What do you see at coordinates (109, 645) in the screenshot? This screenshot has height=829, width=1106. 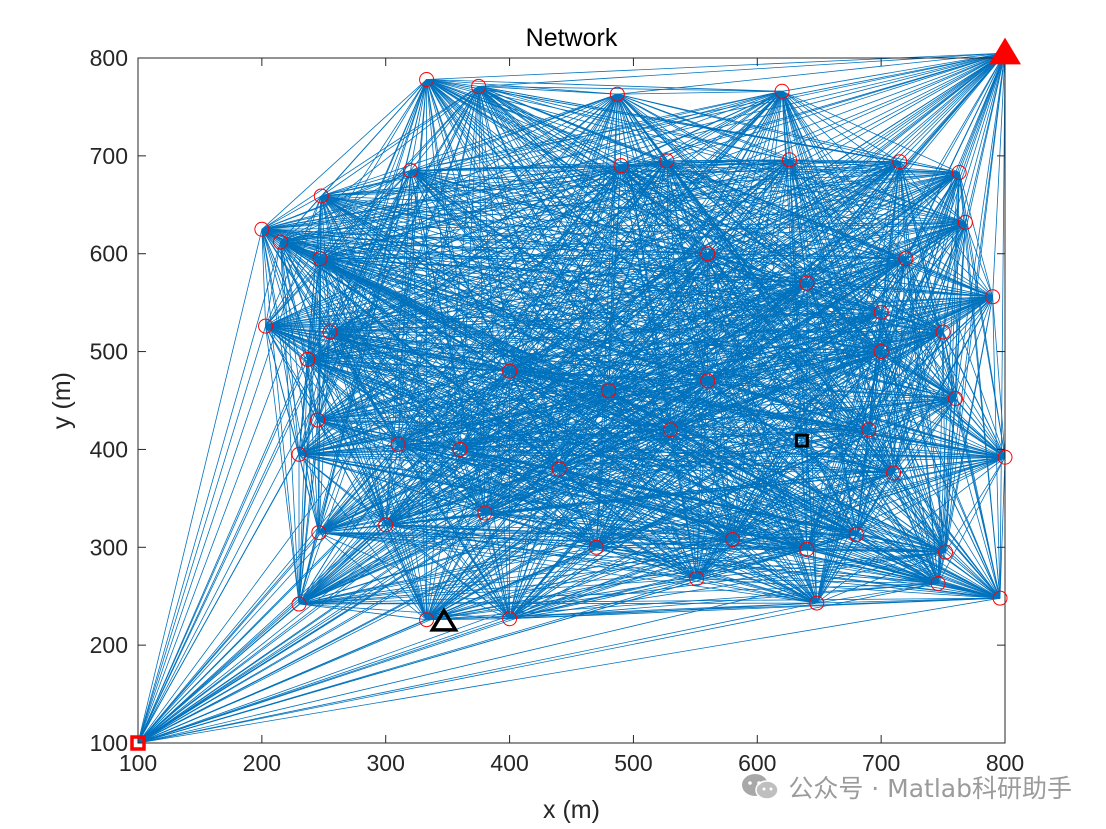 I see `y-tick-label: 200` at bounding box center [109, 645].